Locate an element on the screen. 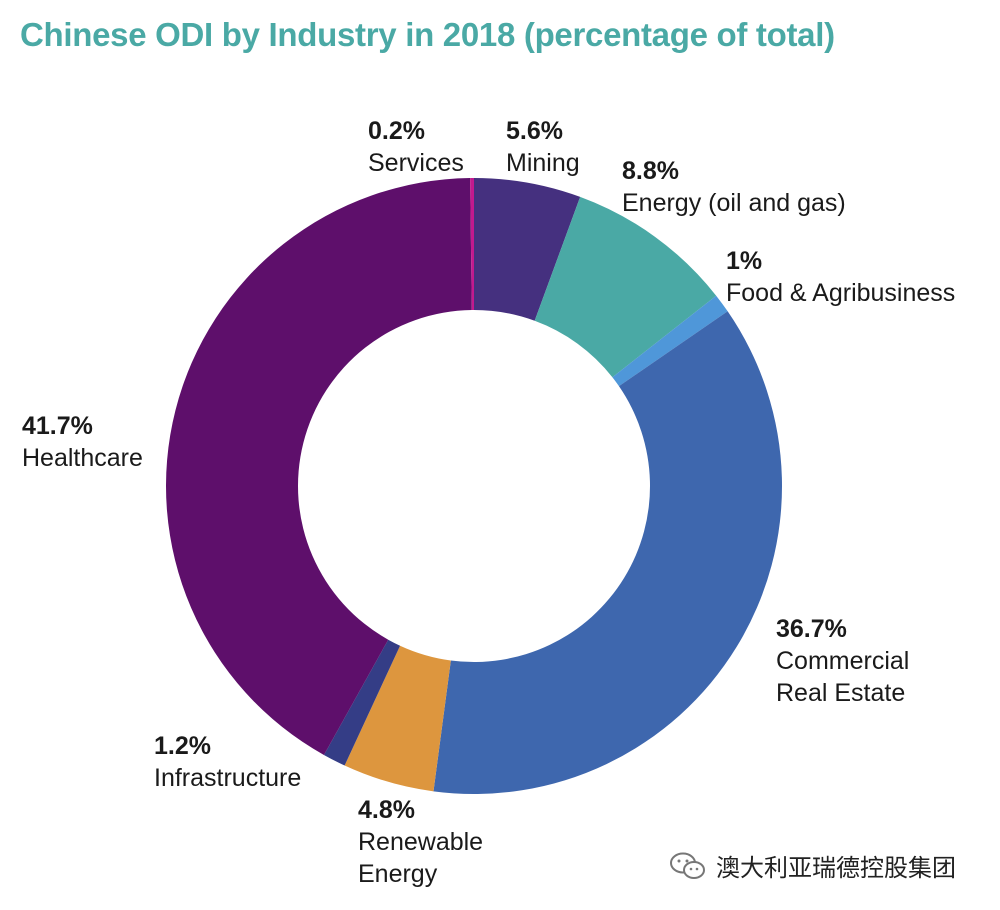  slice-name: Commercial is located at coordinates (843, 661).